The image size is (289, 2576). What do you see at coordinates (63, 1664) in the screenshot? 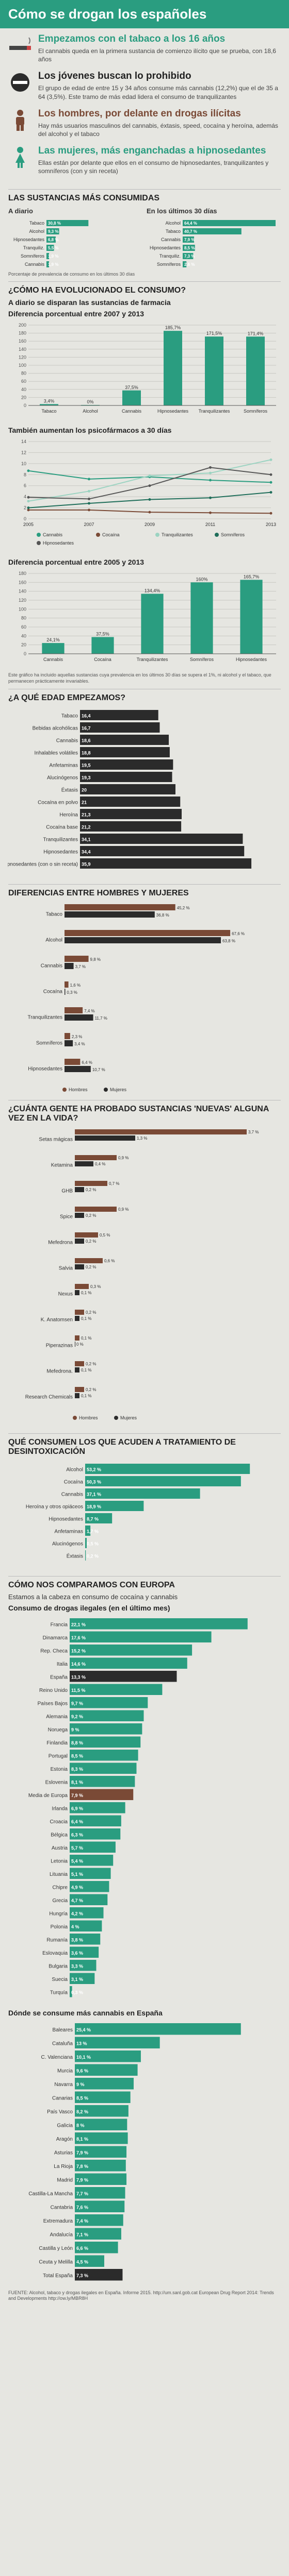
I see `category-label: Italia` at bounding box center [63, 1664].